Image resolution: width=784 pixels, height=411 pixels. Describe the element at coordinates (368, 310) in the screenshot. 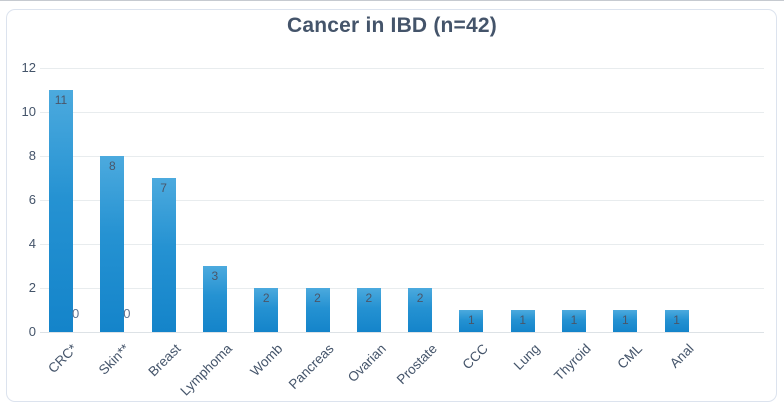

I see `bar-ovarian` at that location.